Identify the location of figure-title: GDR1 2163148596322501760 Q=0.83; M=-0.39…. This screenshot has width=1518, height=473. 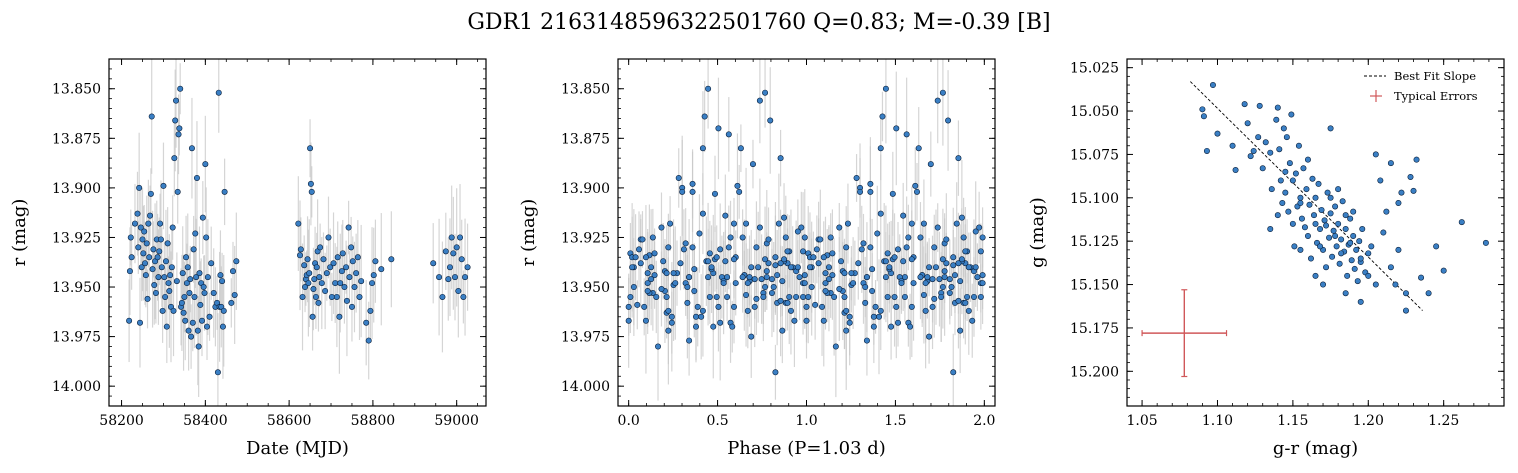
(759, 22).